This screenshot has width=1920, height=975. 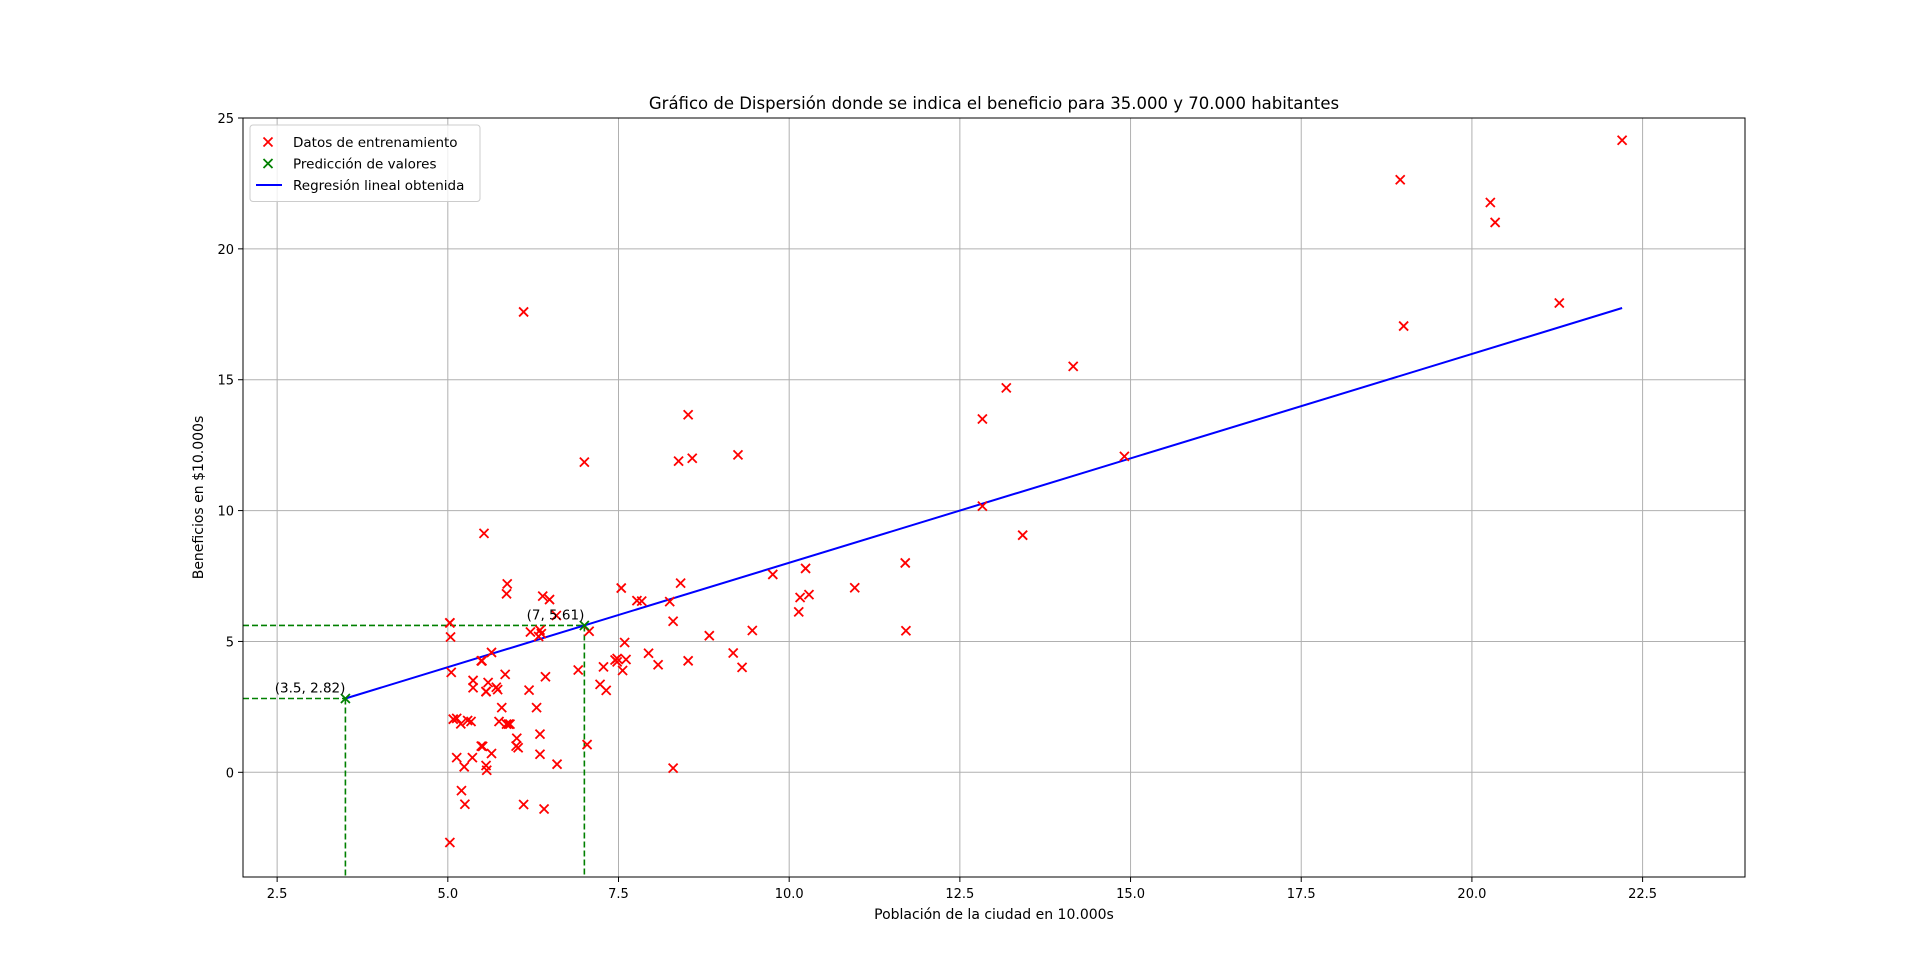 What do you see at coordinates (225, 119) in the screenshot?
I see `y-tick-label: 25` at bounding box center [225, 119].